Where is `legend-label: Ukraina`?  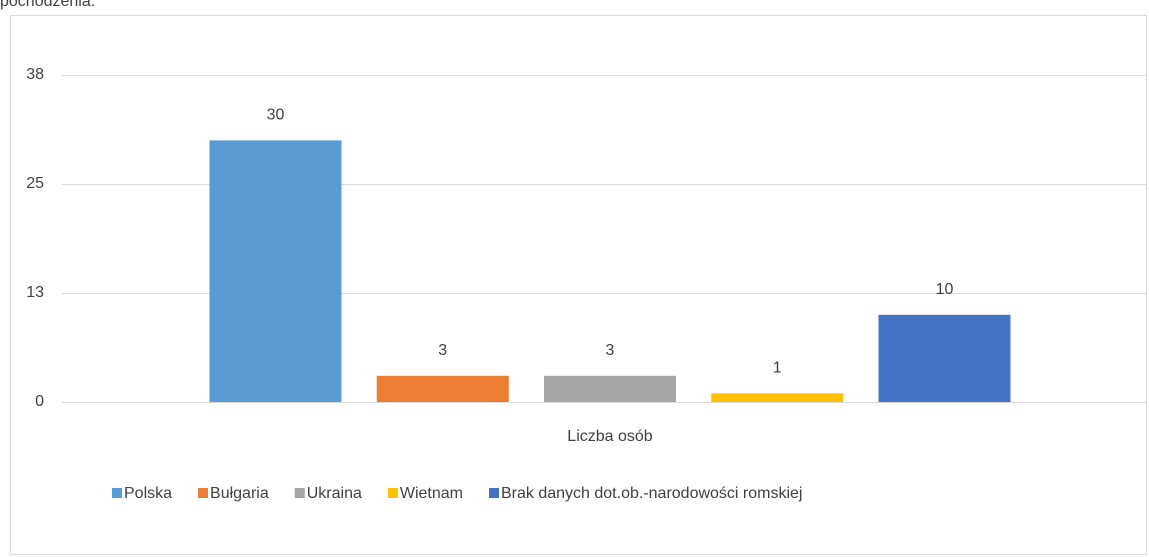 legend-label: Ukraina is located at coordinates (334, 493).